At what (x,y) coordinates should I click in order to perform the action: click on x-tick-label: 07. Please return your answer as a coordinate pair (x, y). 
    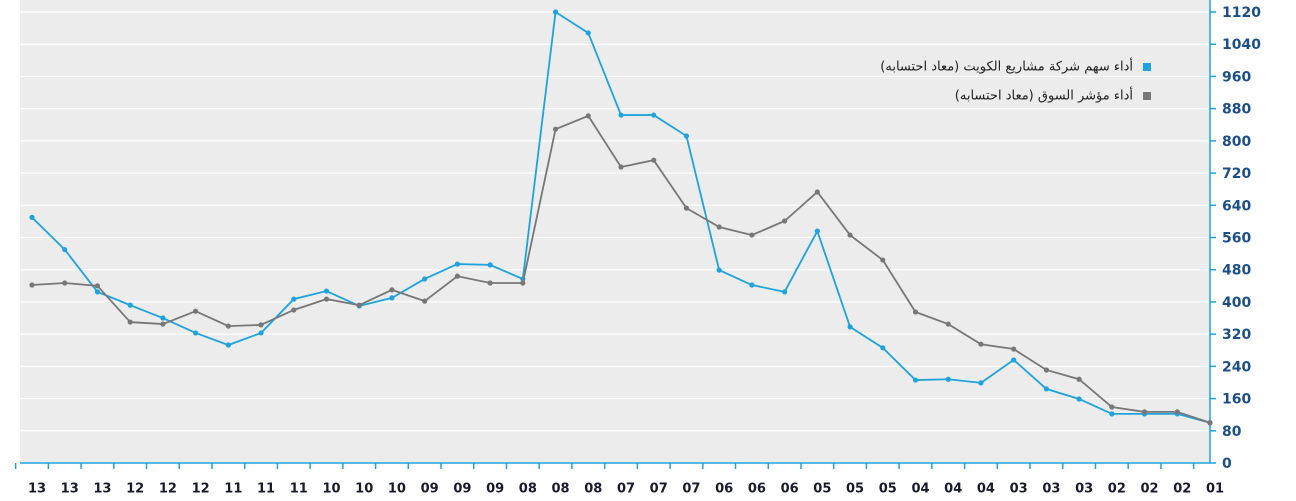
    Looking at the image, I should click on (691, 489).